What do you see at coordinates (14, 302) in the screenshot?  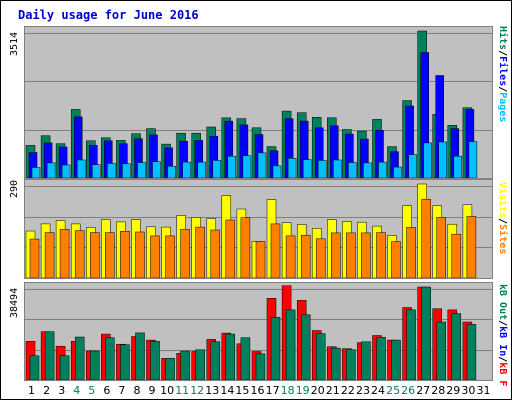 I see `bot-ymax-label: 38494` at bounding box center [14, 302].